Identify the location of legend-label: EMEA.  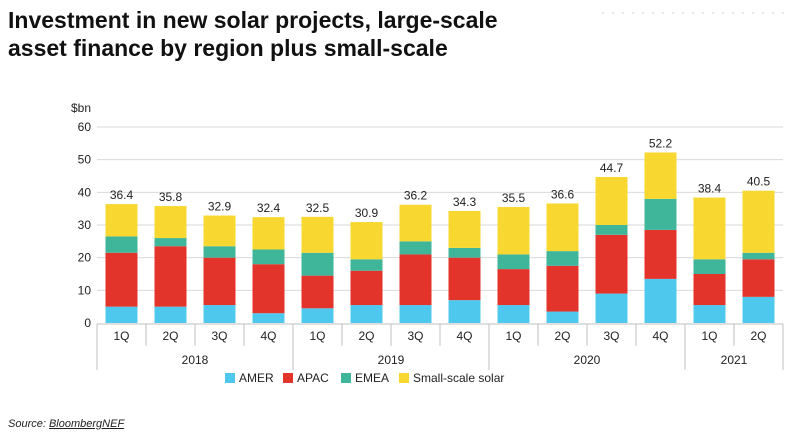
(372, 378).